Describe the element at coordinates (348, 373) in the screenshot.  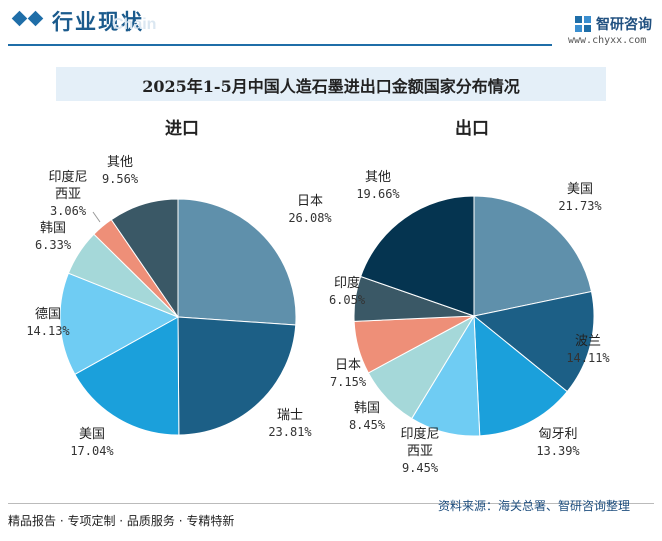
I see `slice-label: 日本 7.15%` at that location.